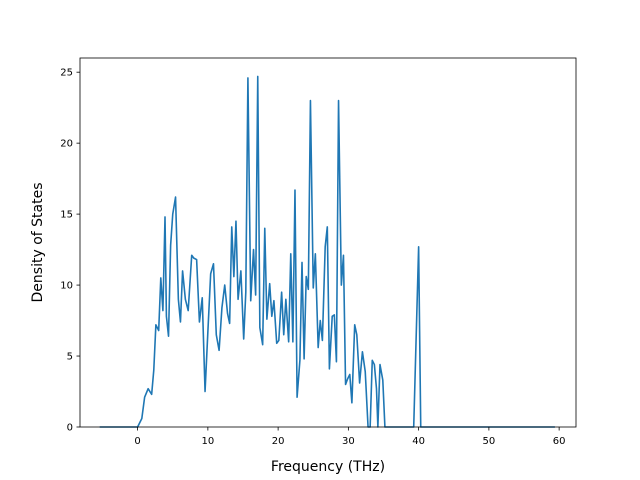 The width and height of the screenshot is (640, 480). I want to click on x-tick-label: 40, so click(418, 441).